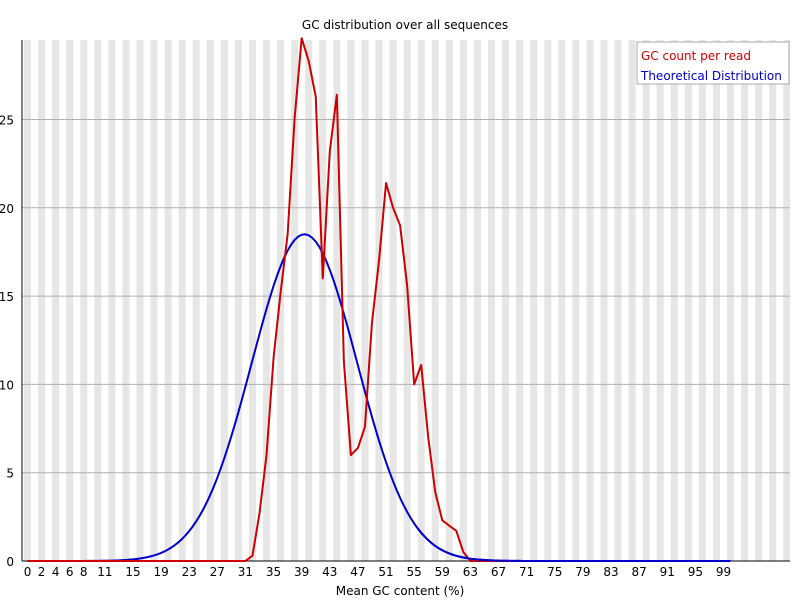  I want to click on x-tick-label: 67, so click(498, 572).